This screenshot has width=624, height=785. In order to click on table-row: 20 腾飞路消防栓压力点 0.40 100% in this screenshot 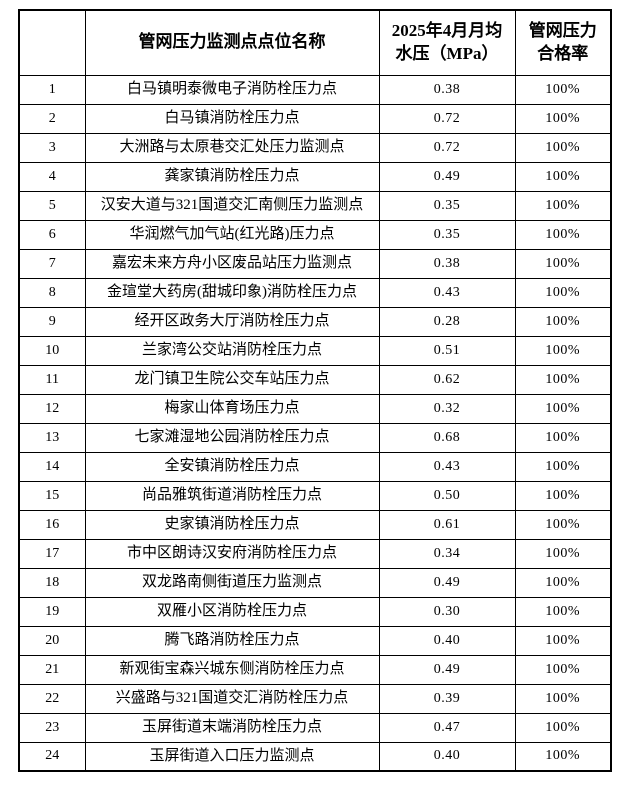, I will do `click(315, 640)`.